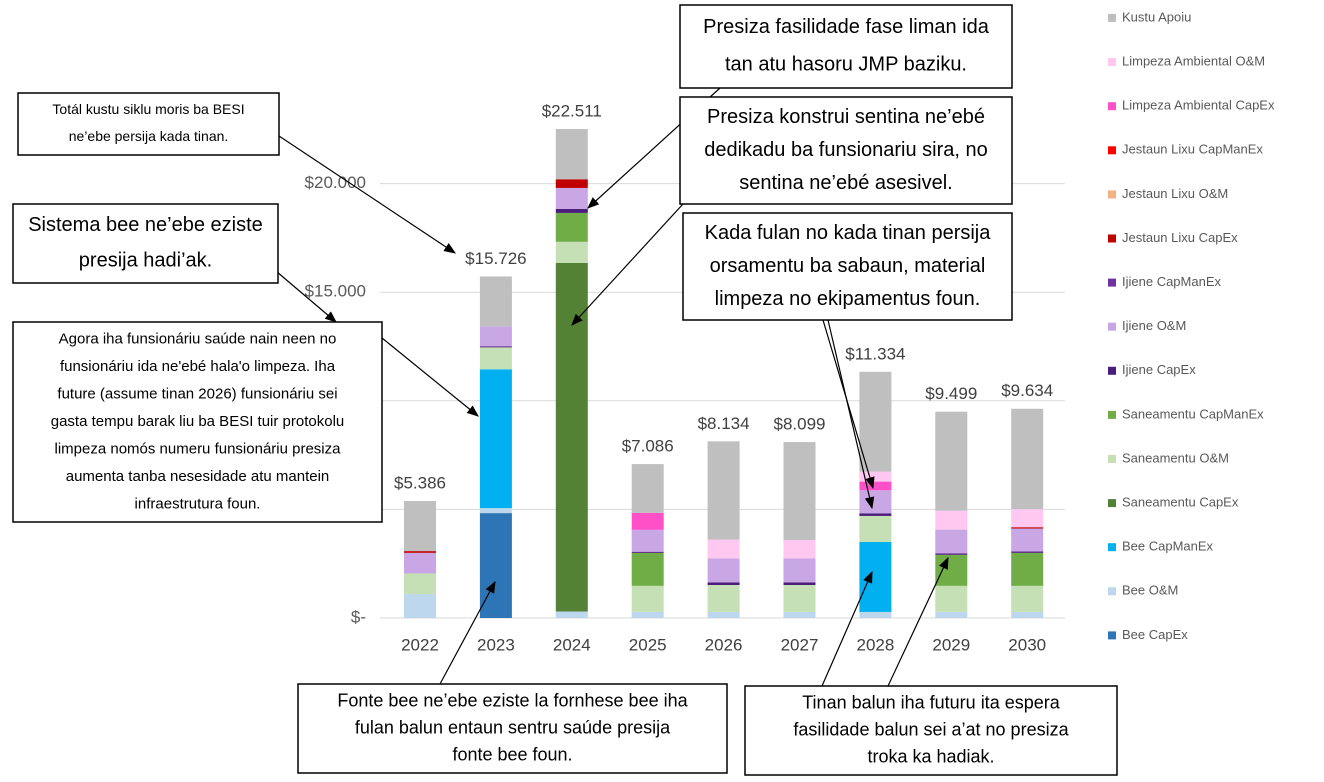  I want to click on total-label: $15.726, so click(495, 258).